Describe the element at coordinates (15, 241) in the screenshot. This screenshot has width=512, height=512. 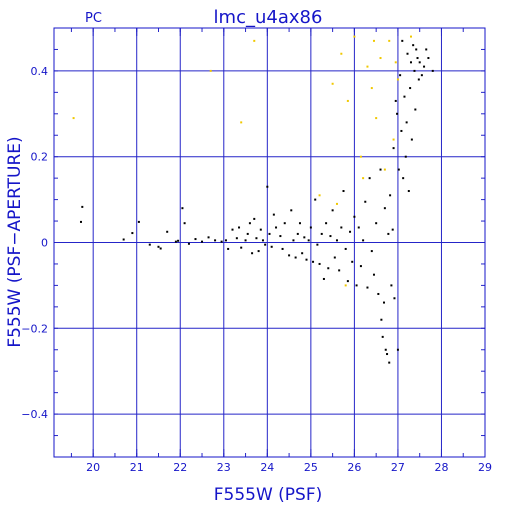
I see `y-axis-title: F555W (PSF−APERTURE)` at that location.